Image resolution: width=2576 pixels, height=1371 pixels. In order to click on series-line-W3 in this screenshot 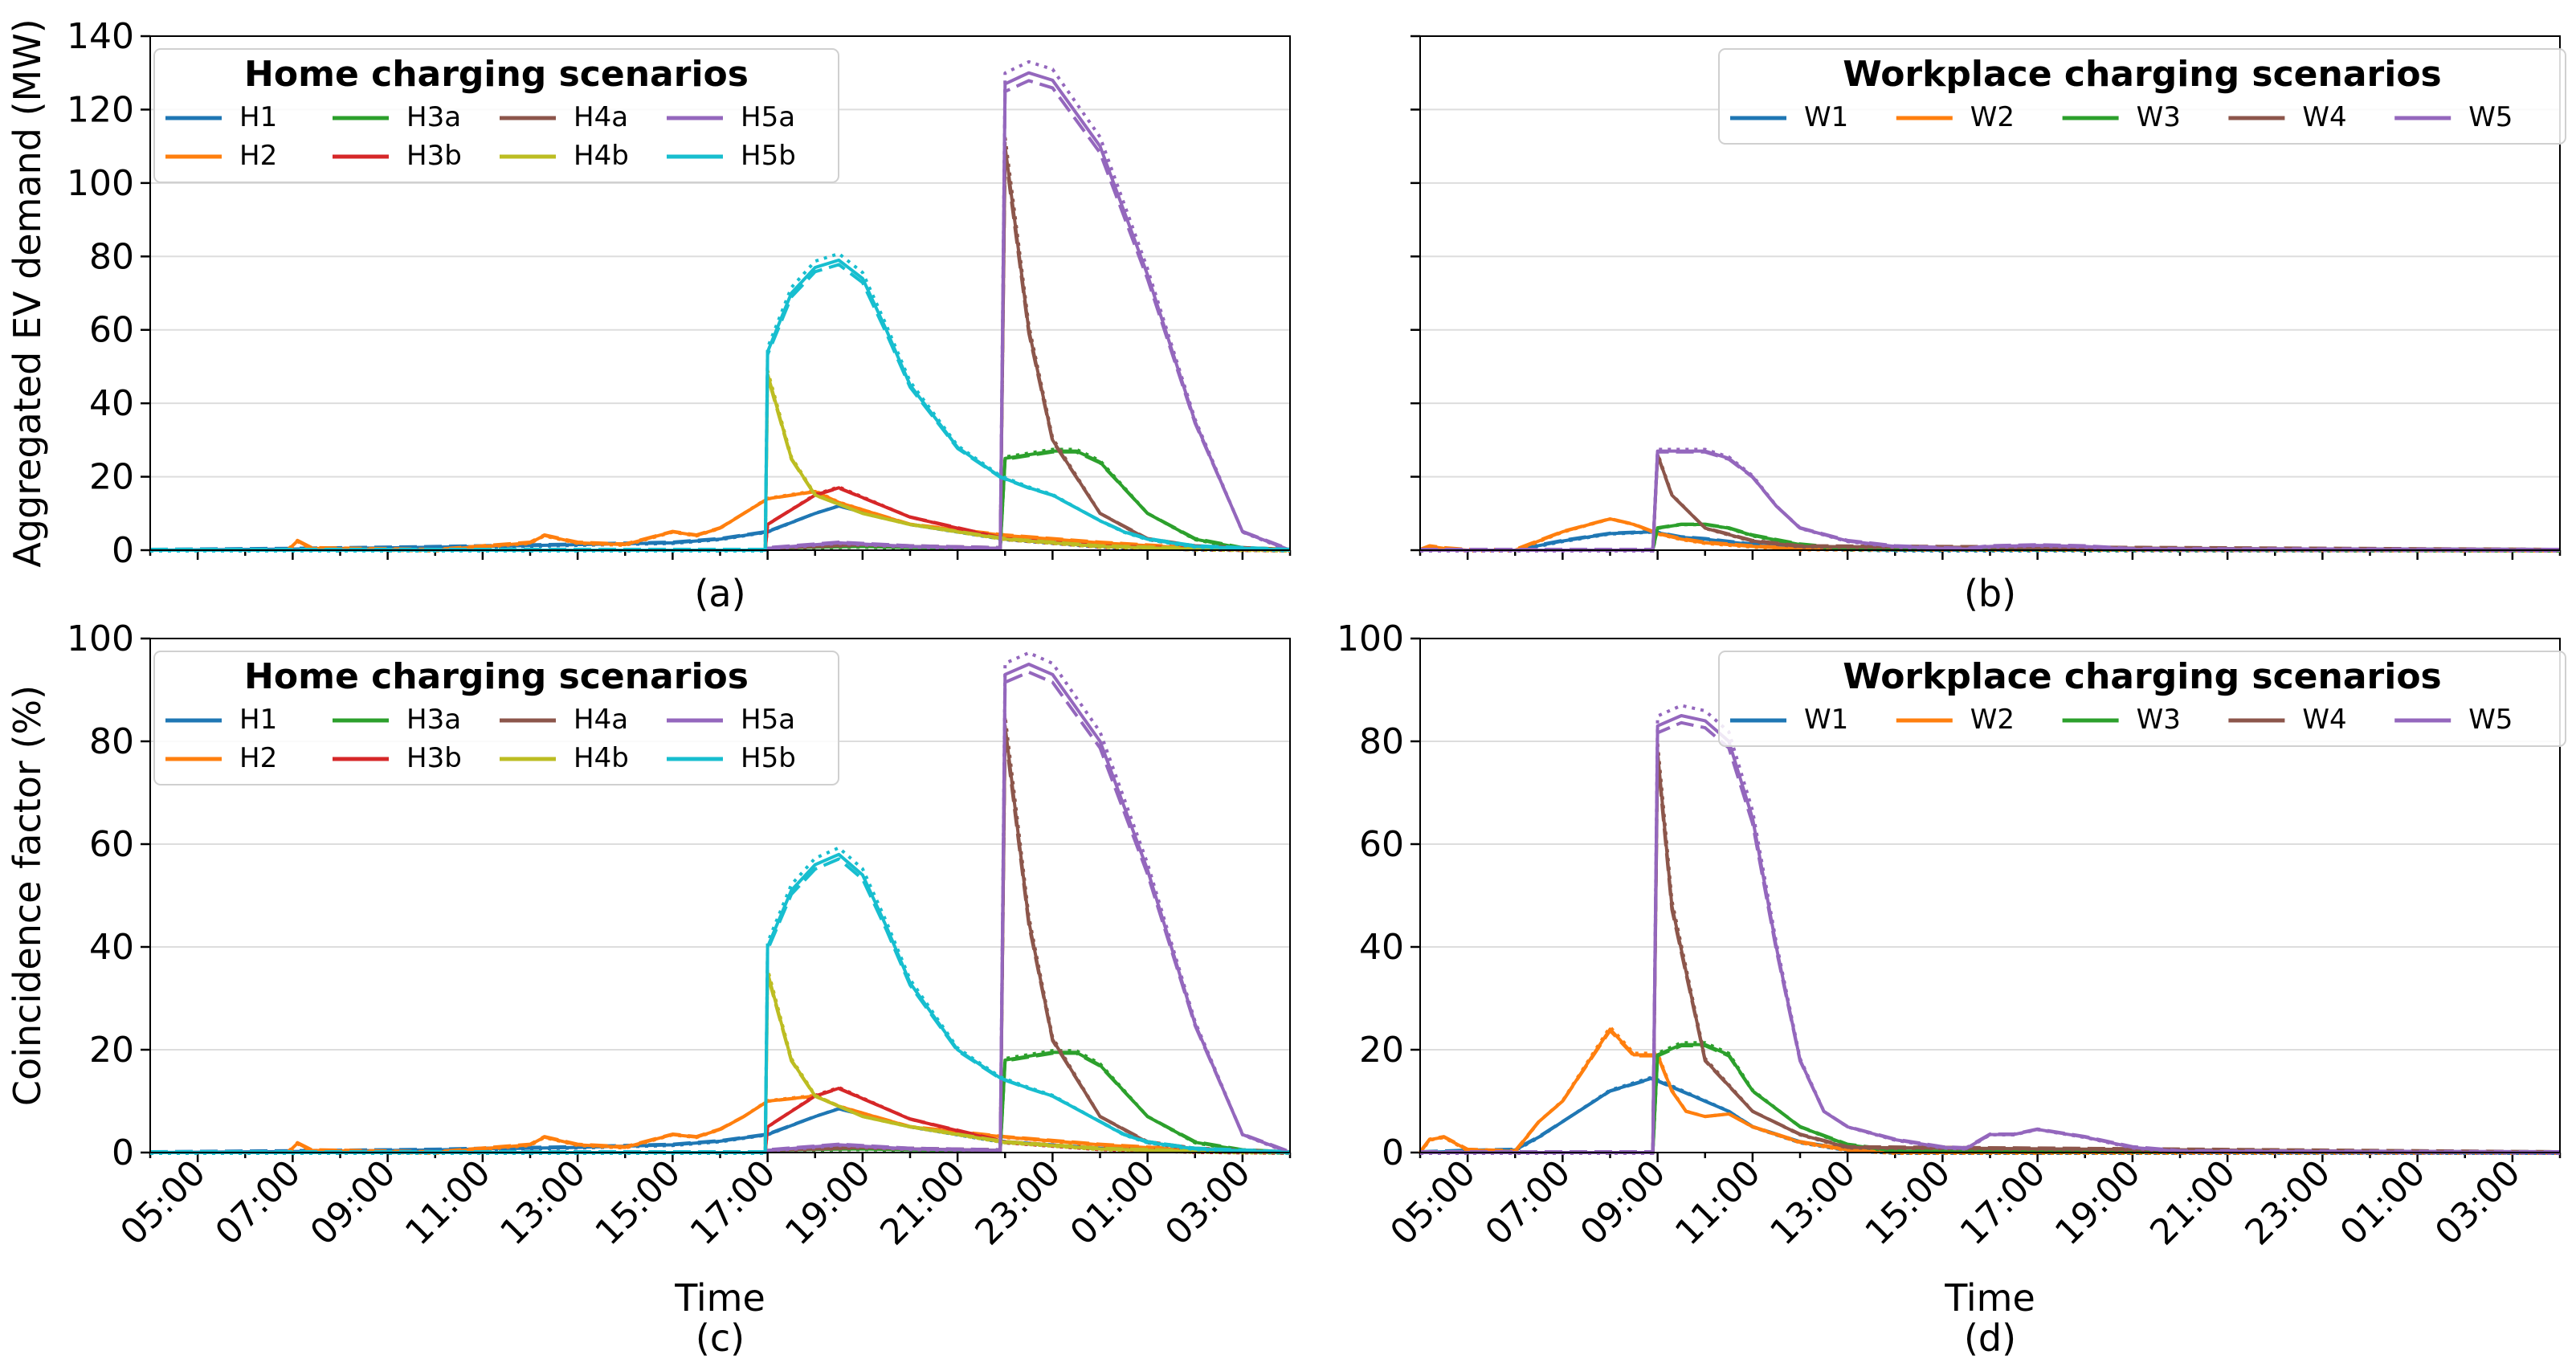, I will do `click(1990, 1098)`.